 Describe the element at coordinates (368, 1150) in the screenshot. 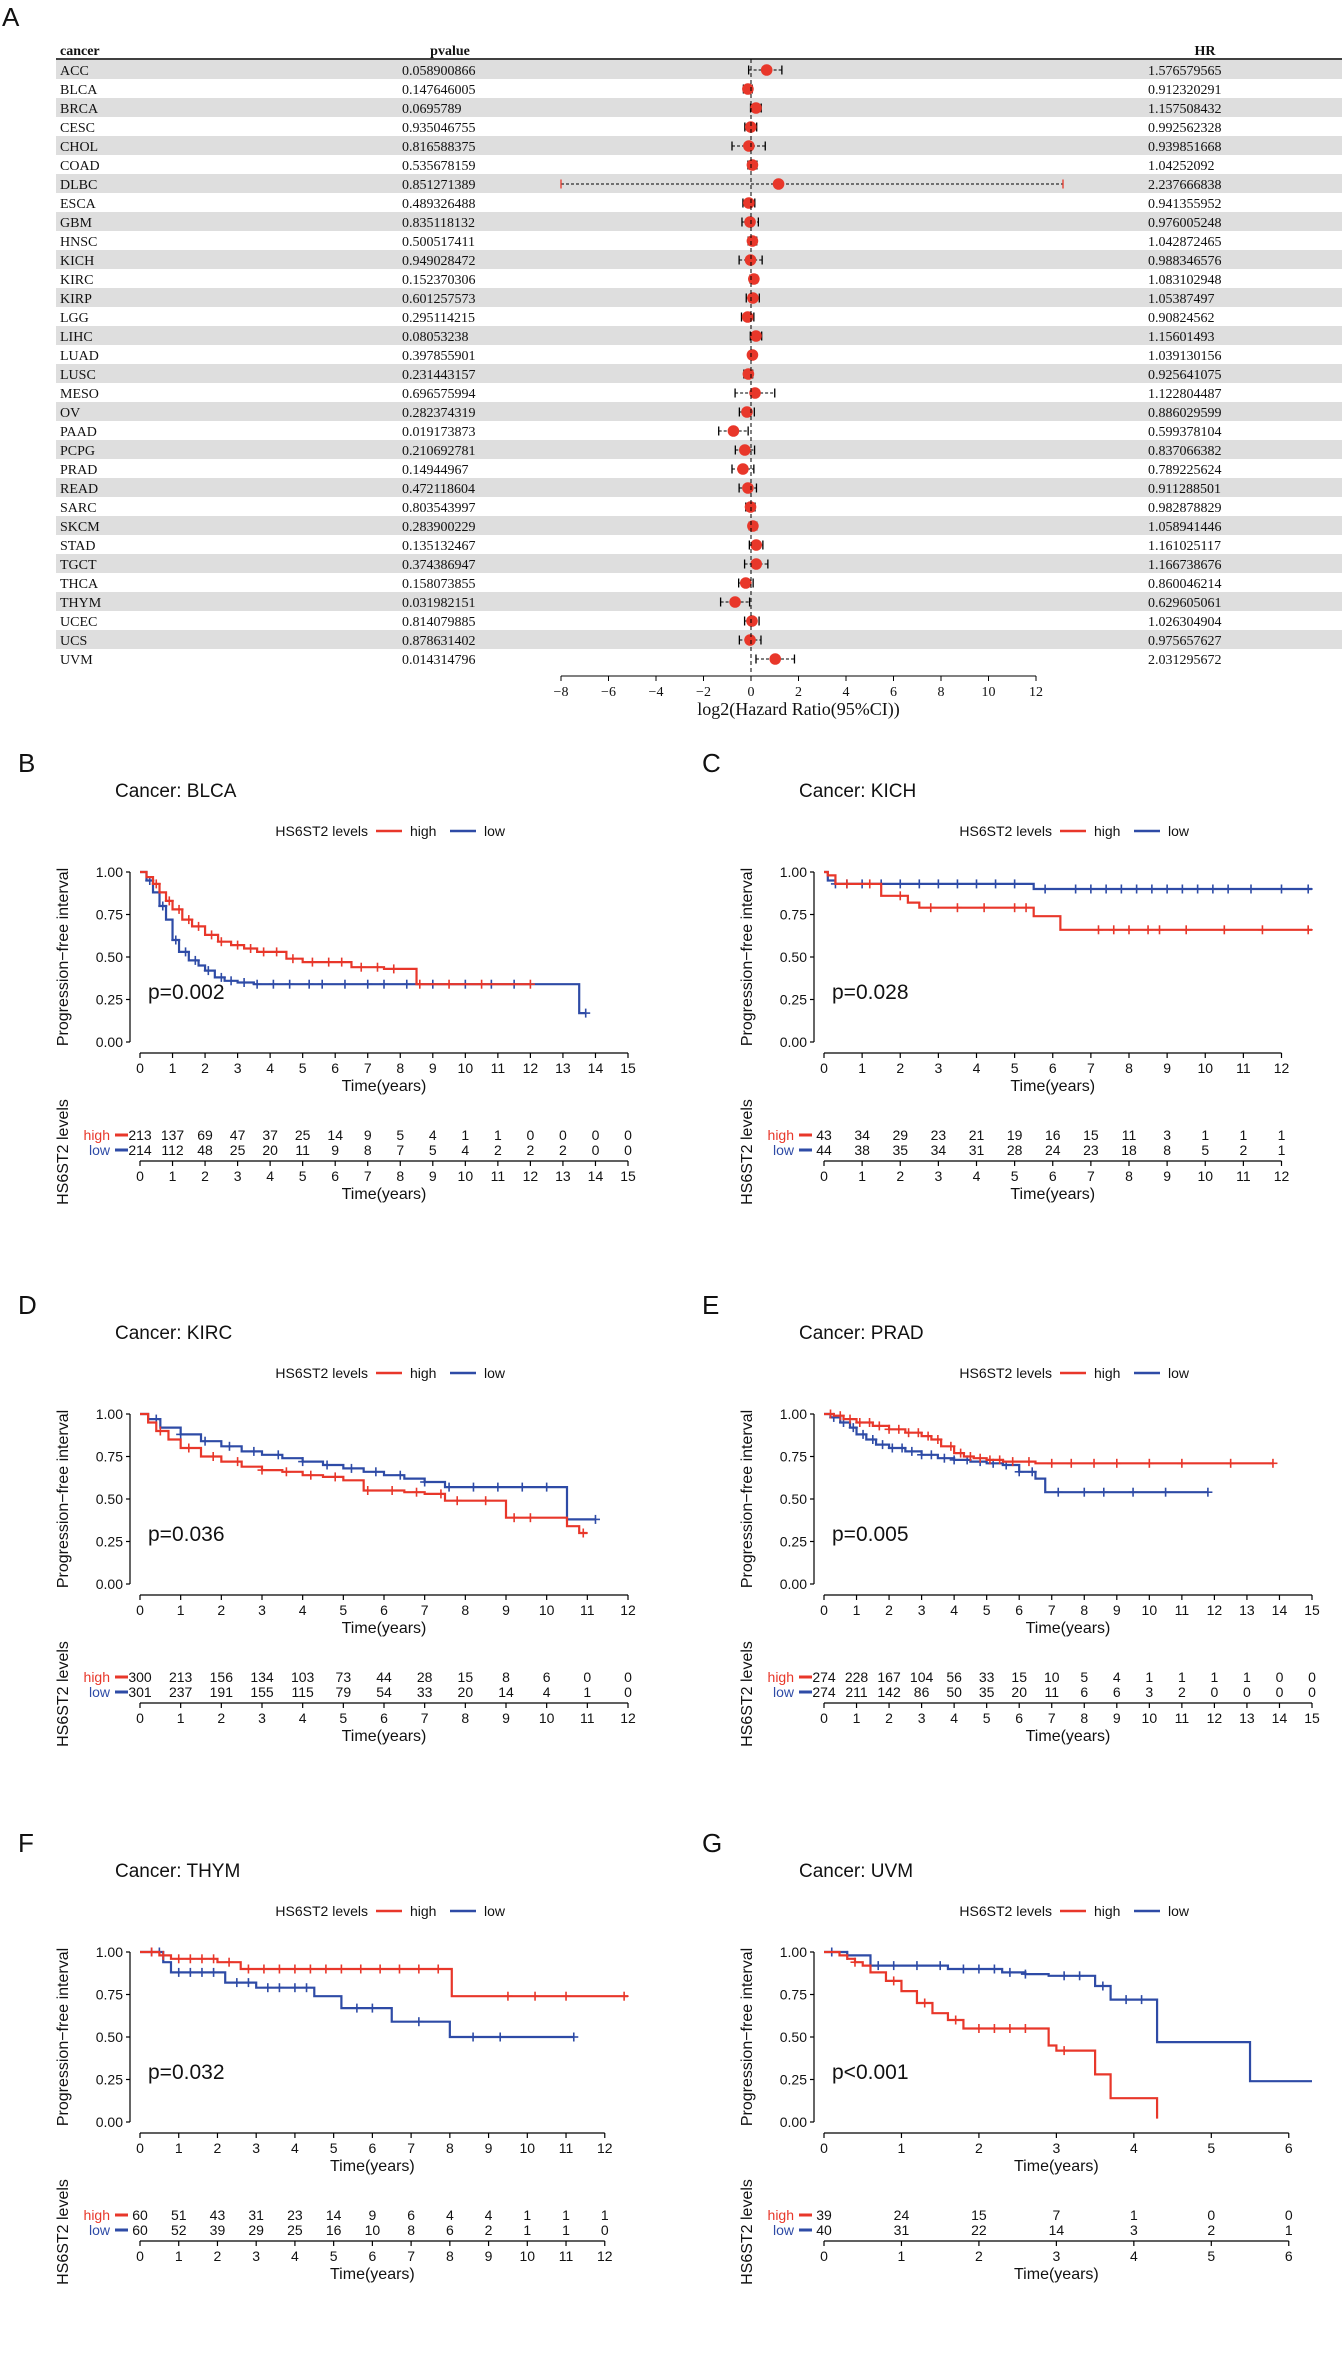

I see `risk-count-low: 8` at that location.